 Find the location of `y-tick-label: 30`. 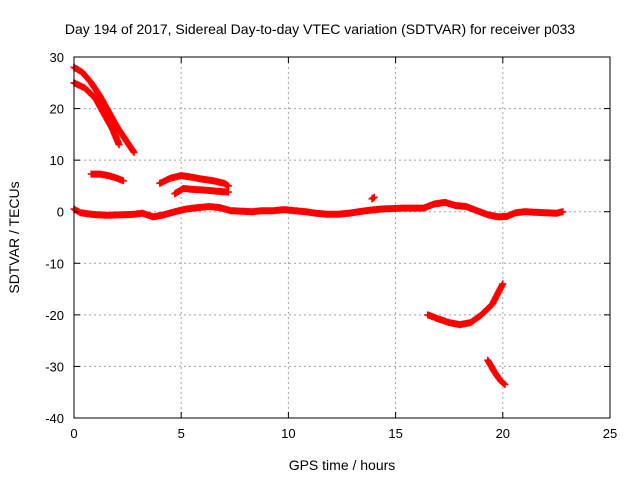

y-tick-label: 30 is located at coordinates (57, 57).